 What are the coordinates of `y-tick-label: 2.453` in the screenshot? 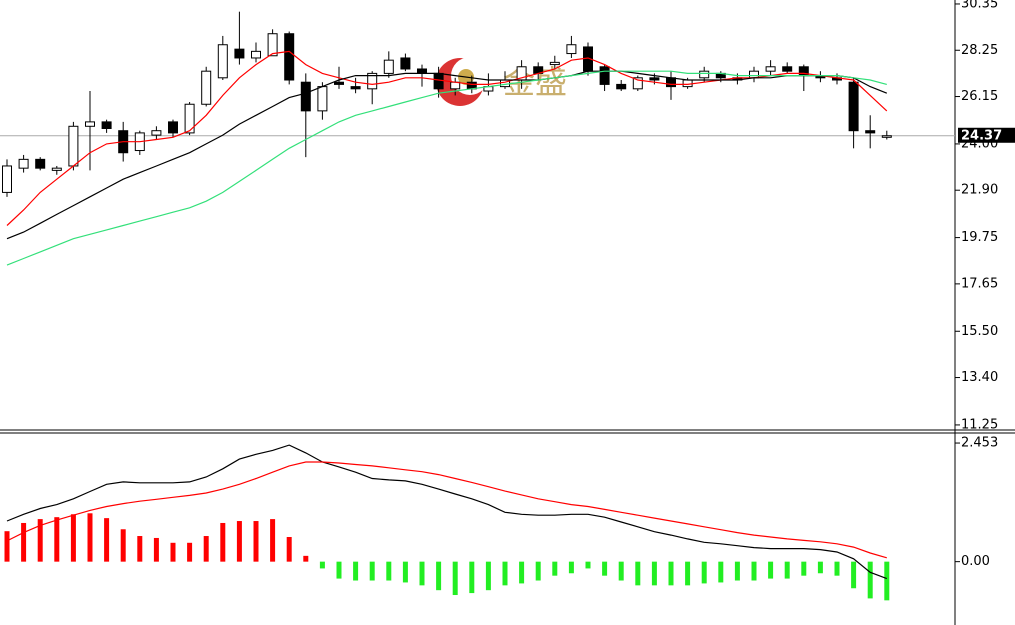 It's located at (979, 443).